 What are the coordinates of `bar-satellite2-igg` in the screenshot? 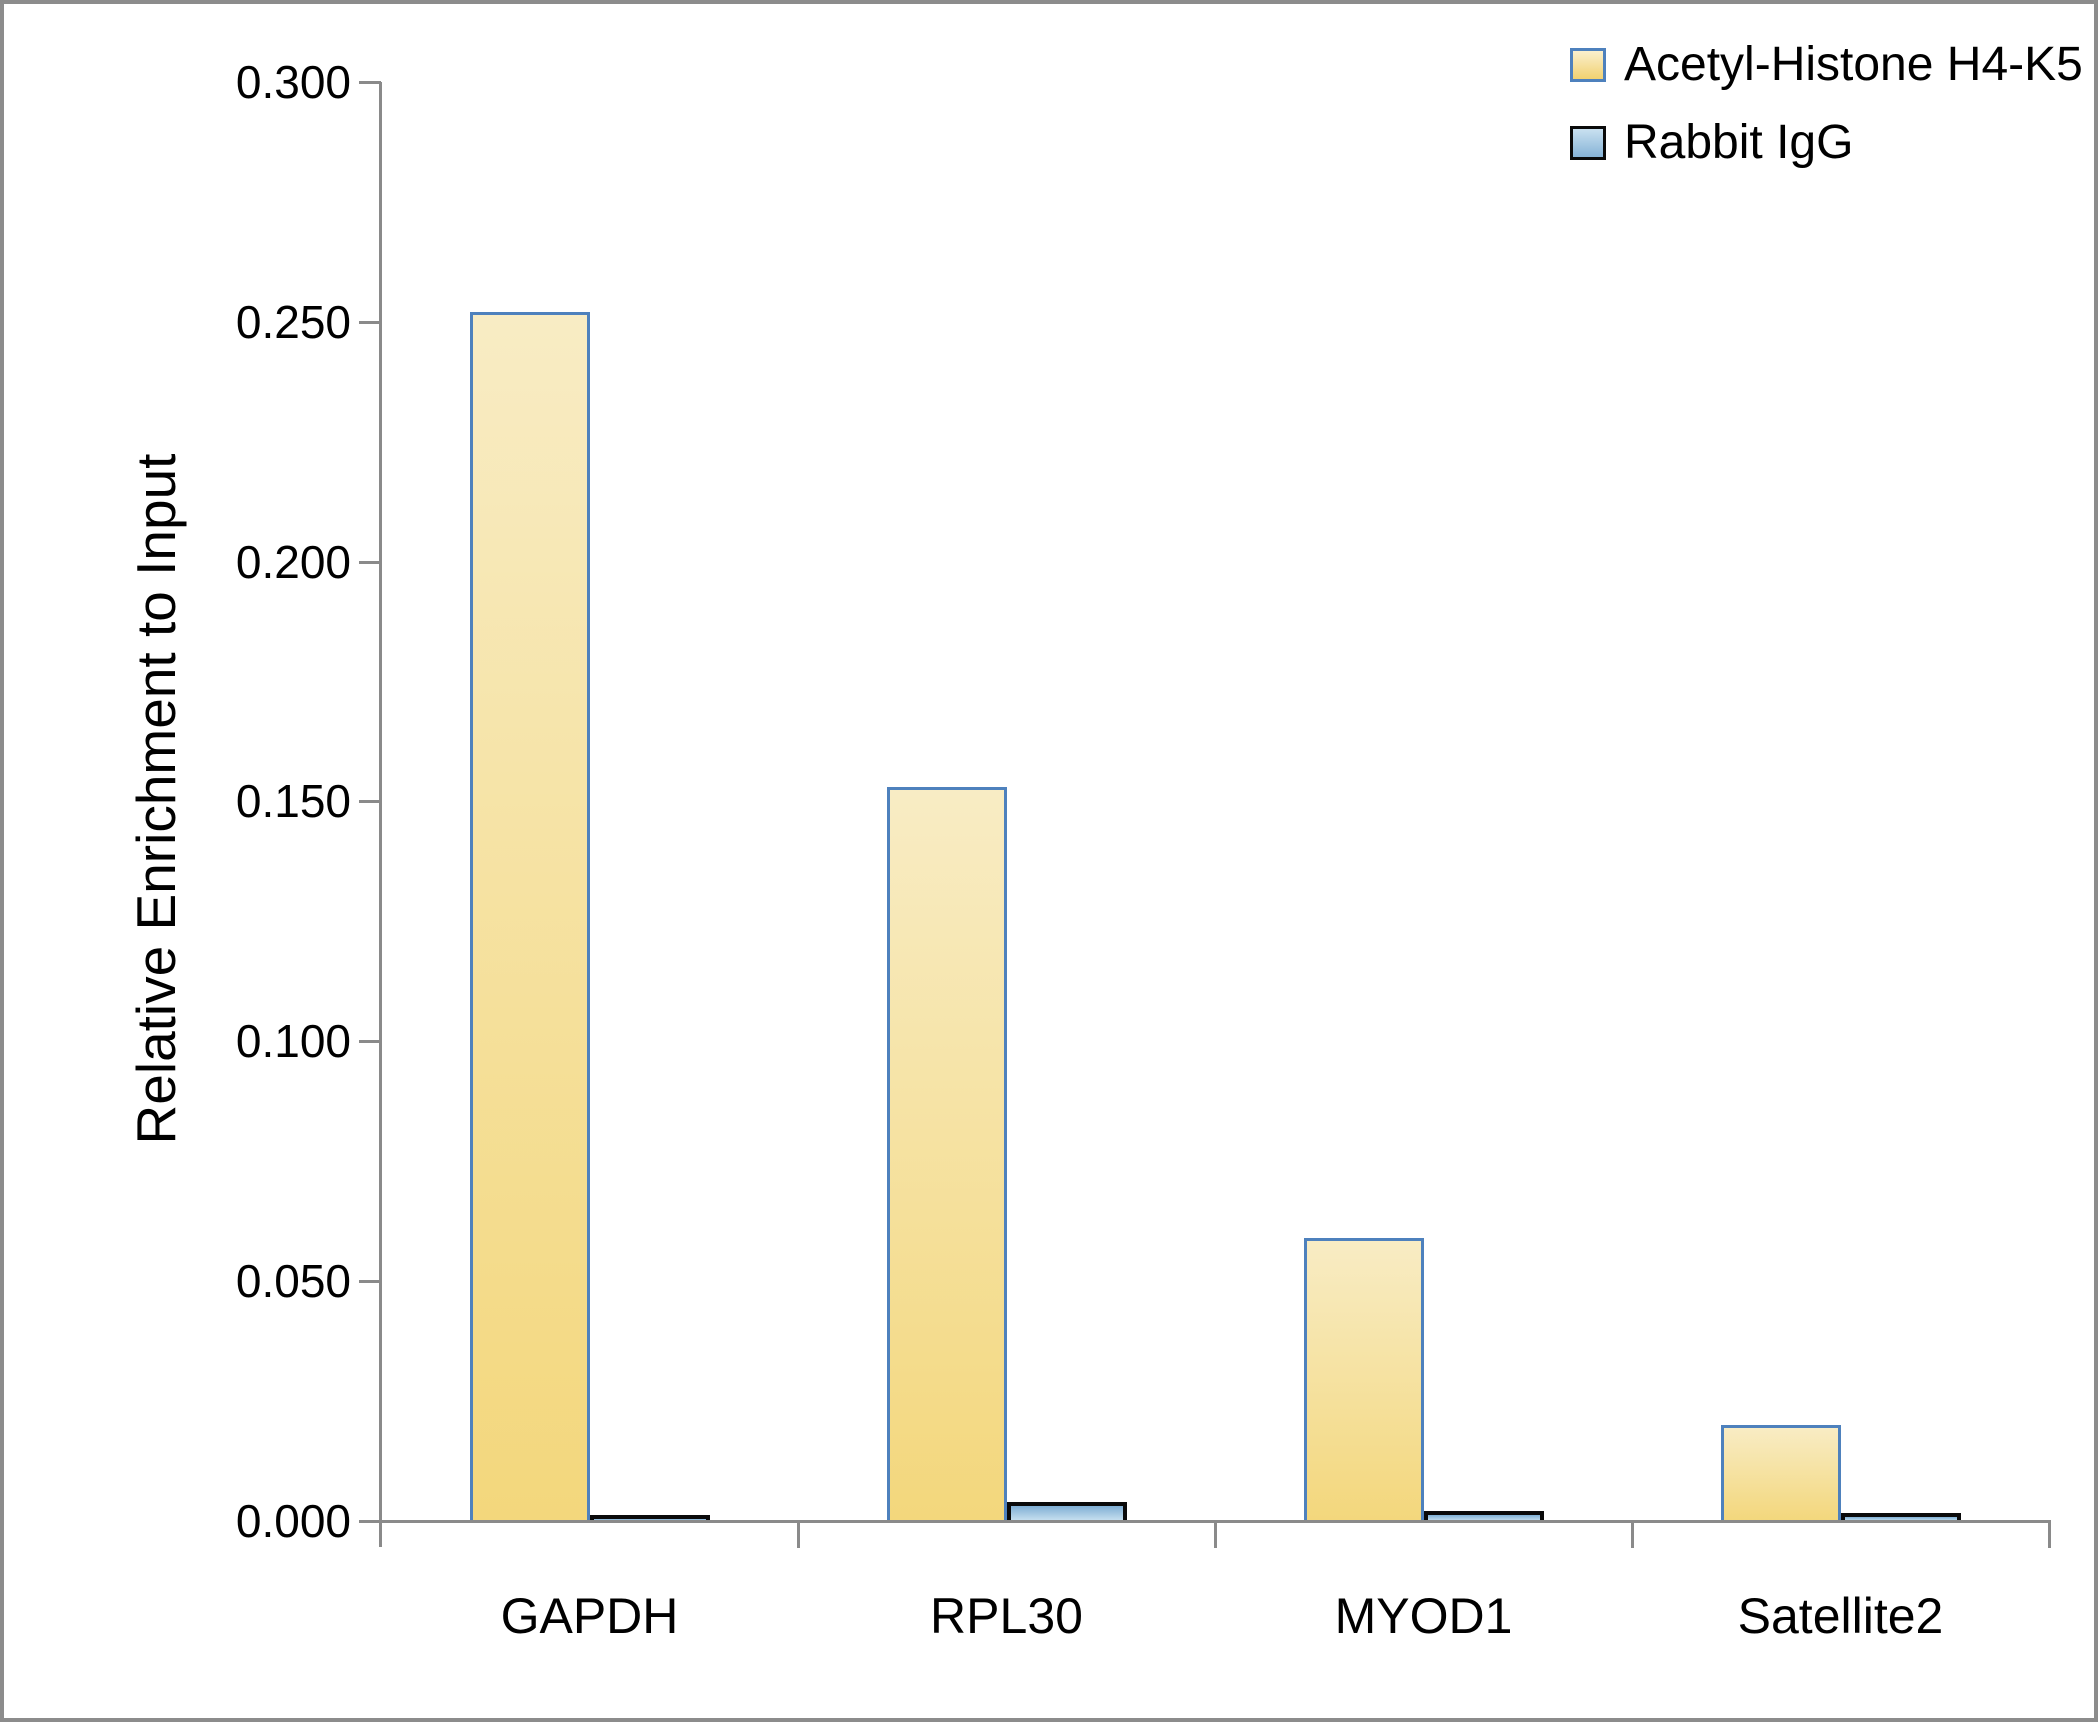 It's located at (1901, 1517).